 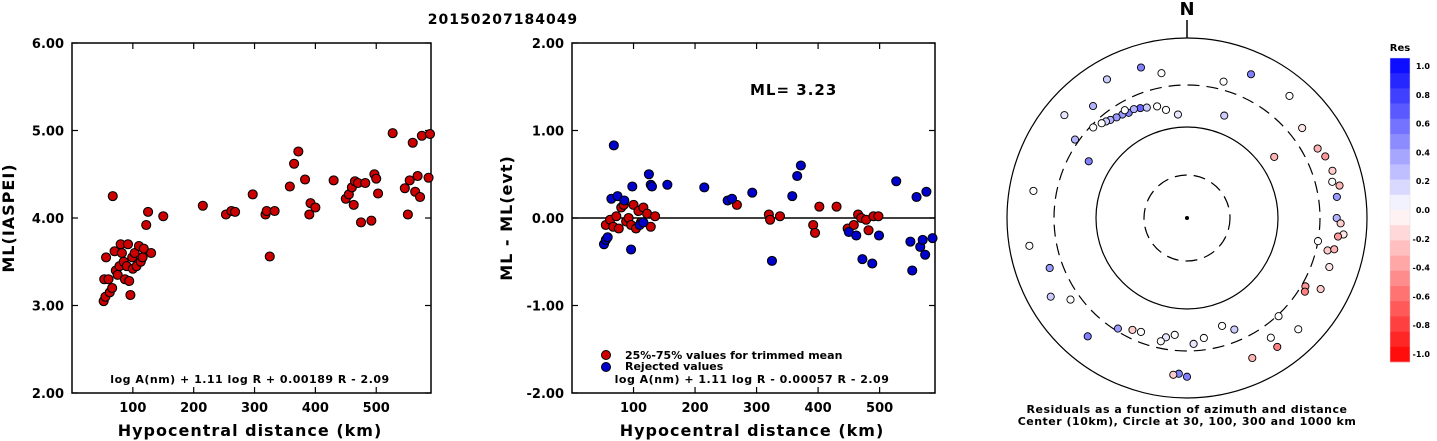 I want to click on y-tick-label: 3.00, so click(x=48, y=307).